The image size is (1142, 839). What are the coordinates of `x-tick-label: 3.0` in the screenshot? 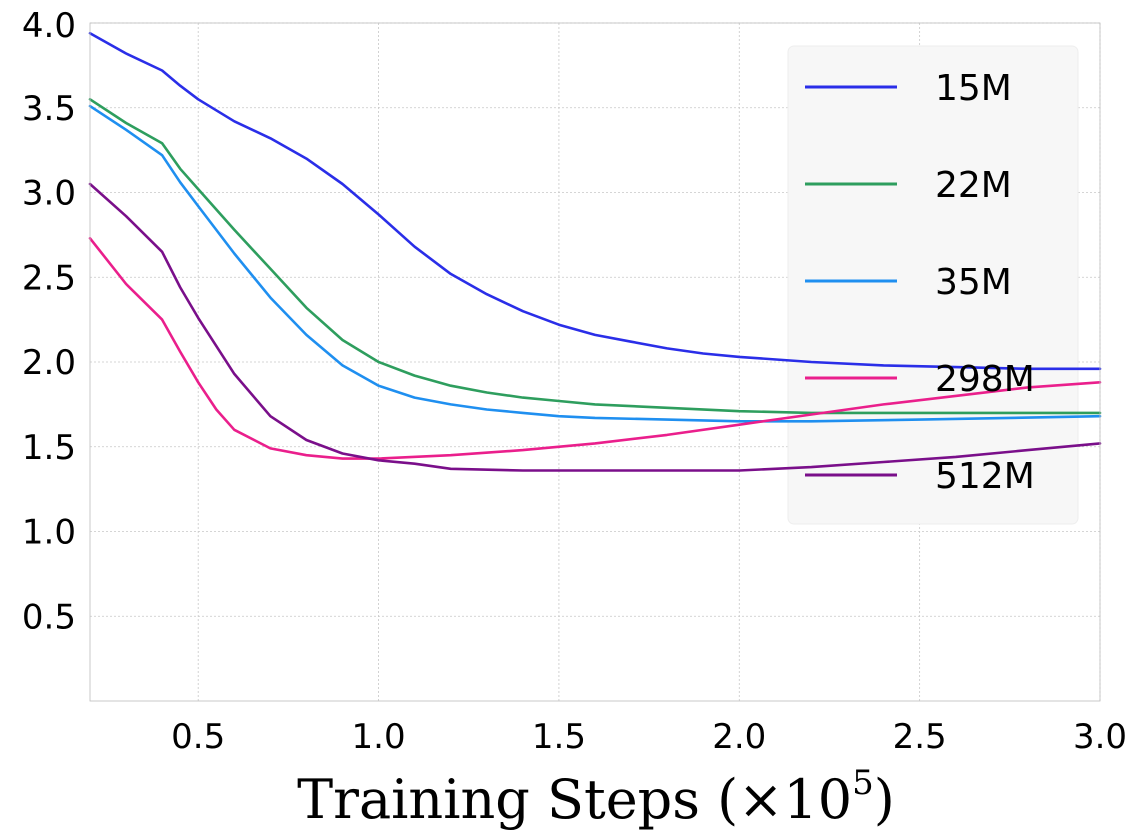 It's located at (1100, 737).